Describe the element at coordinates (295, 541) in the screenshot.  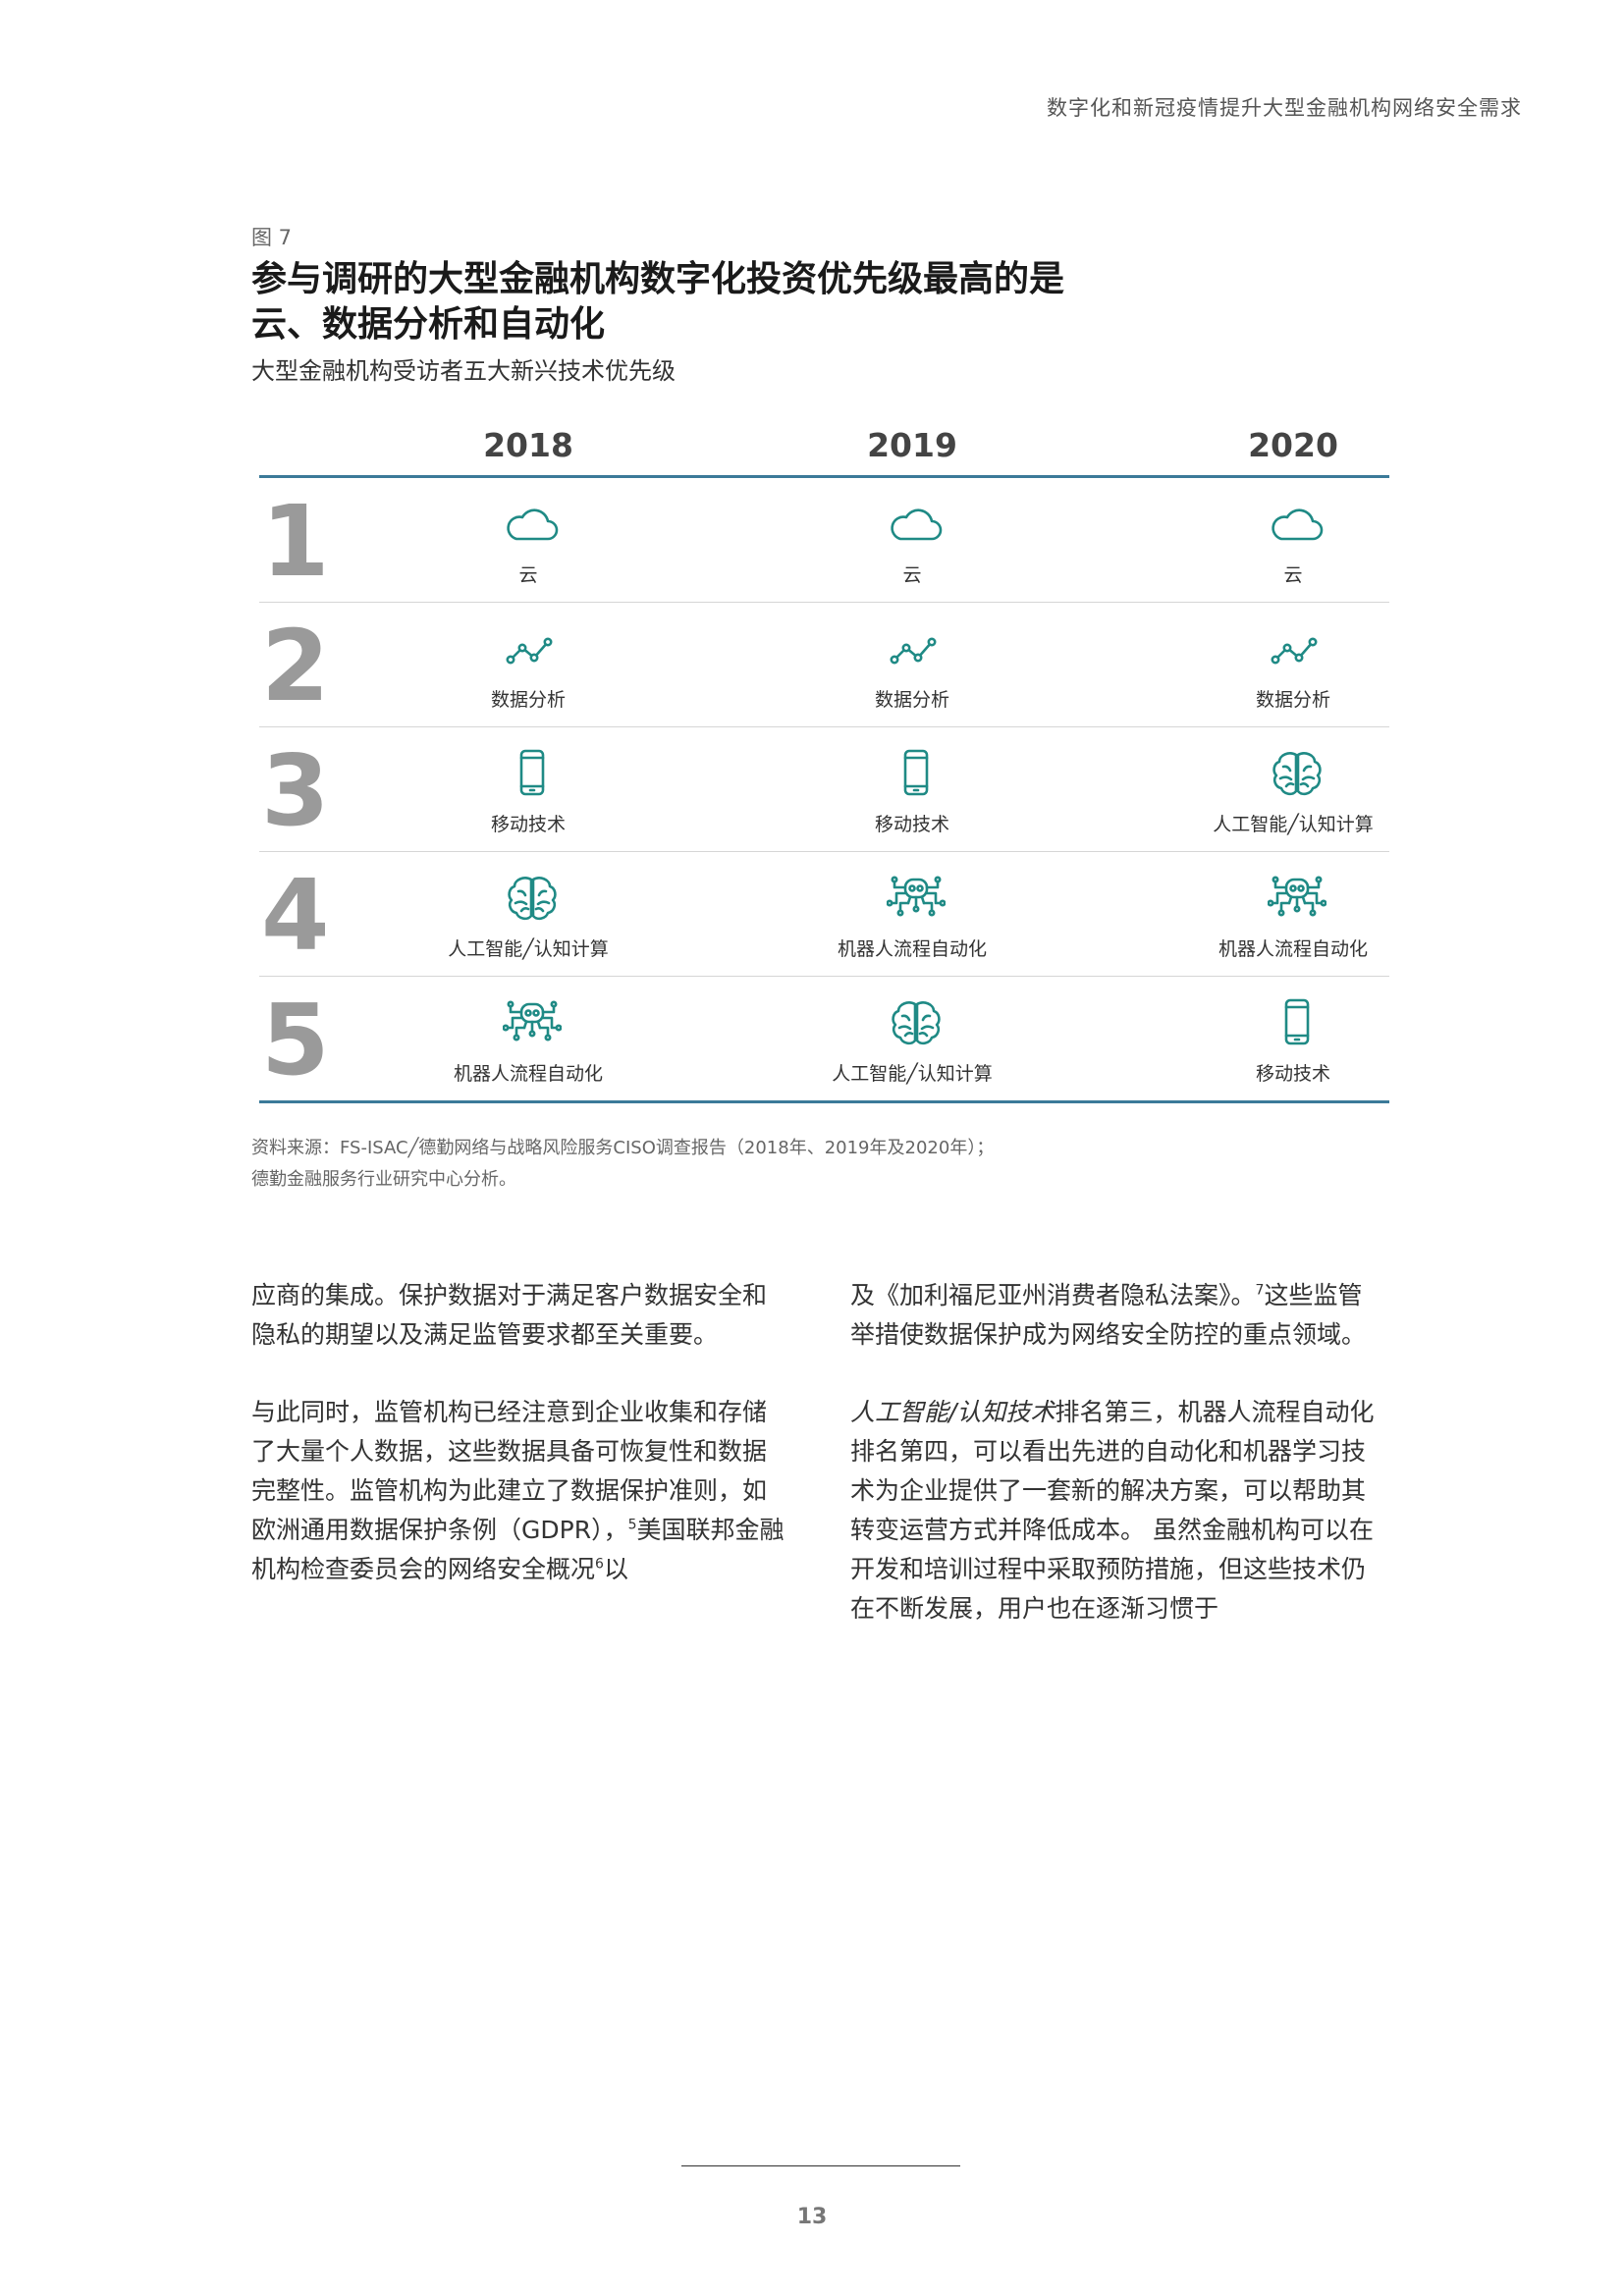
I see `rank-number: 1` at that location.